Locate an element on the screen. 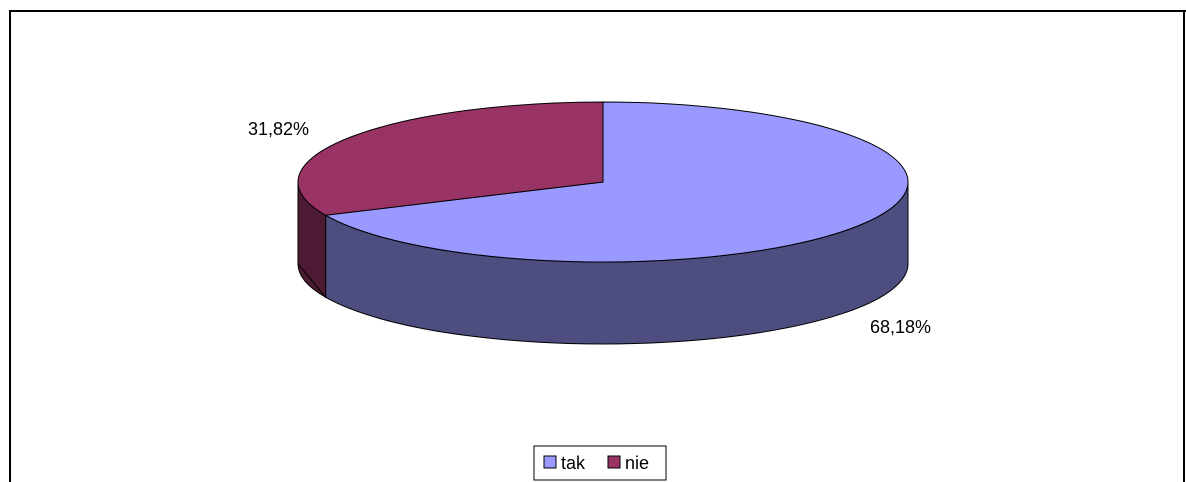  legend-swatch-tak is located at coordinates (550, 462).